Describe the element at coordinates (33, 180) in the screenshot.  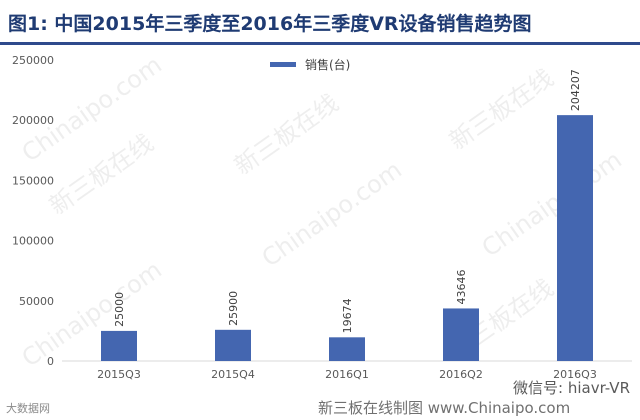
I see `y-tick-label: 150000` at that location.